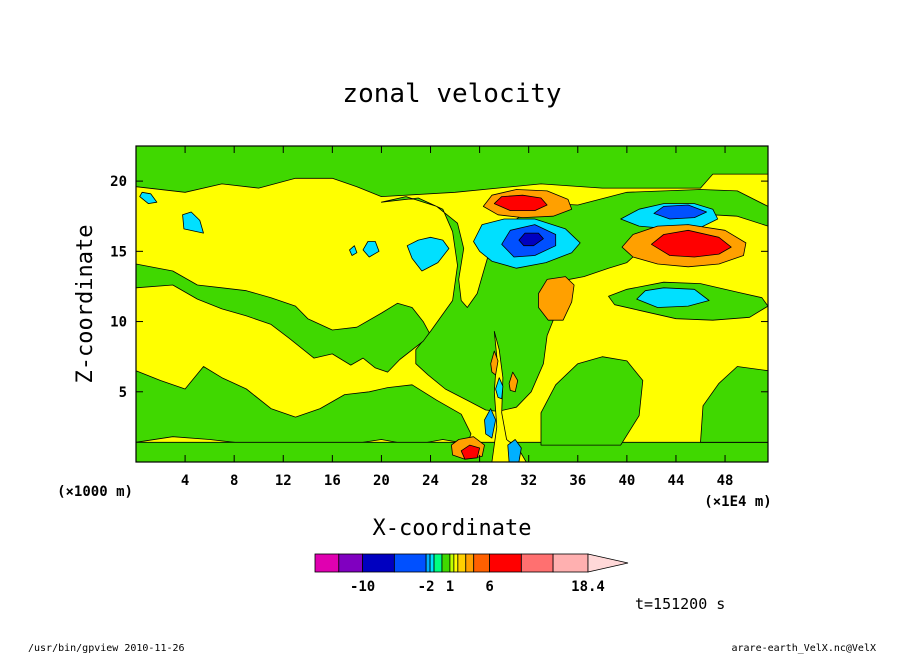 Image resolution: width=904 pixels, height=654 pixels. What do you see at coordinates (106, 648) in the screenshot?
I see `footer-left: /usr/bin/gpview 2010-11-26` at bounding box center [106, 648].